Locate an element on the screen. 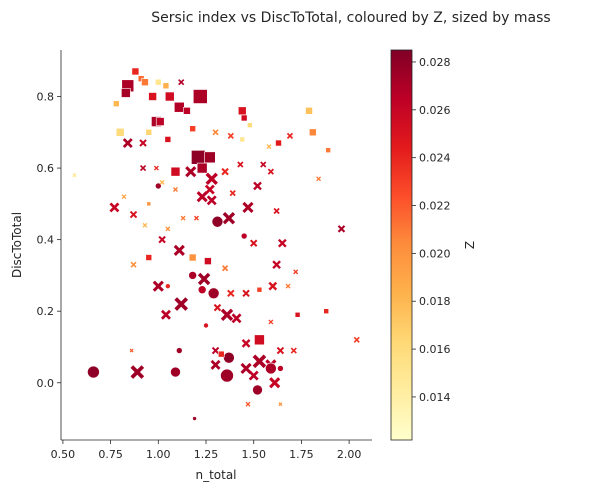  colorbar-tick-label: 0.016 is located at coordinates (435, 349).